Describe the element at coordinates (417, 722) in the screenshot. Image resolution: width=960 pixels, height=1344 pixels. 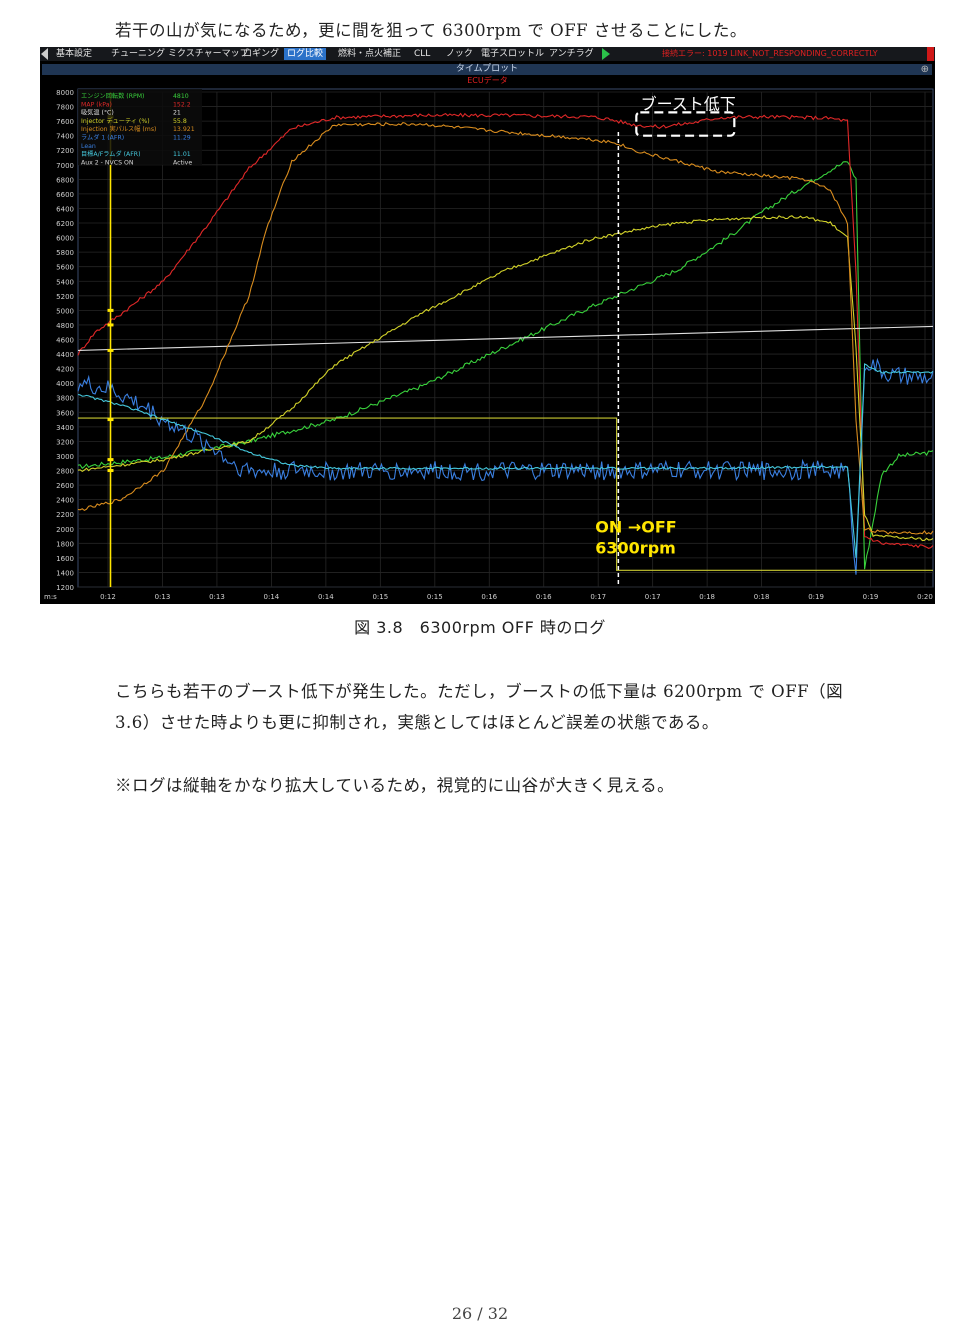
I see `paragraph-line-2: 3.6）させた時よりも更に抑制され，実態としてはほとんど誤差の状態である。` at that location.